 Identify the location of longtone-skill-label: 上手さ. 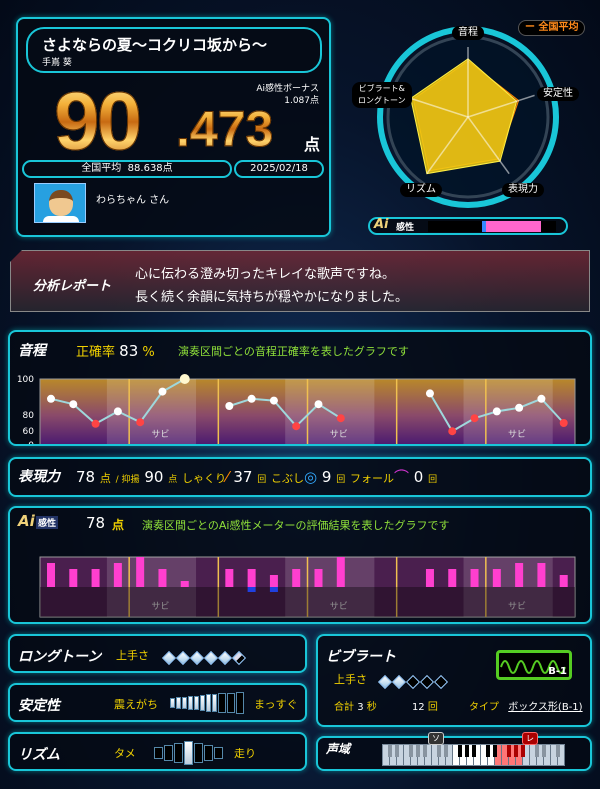
(132, 655).